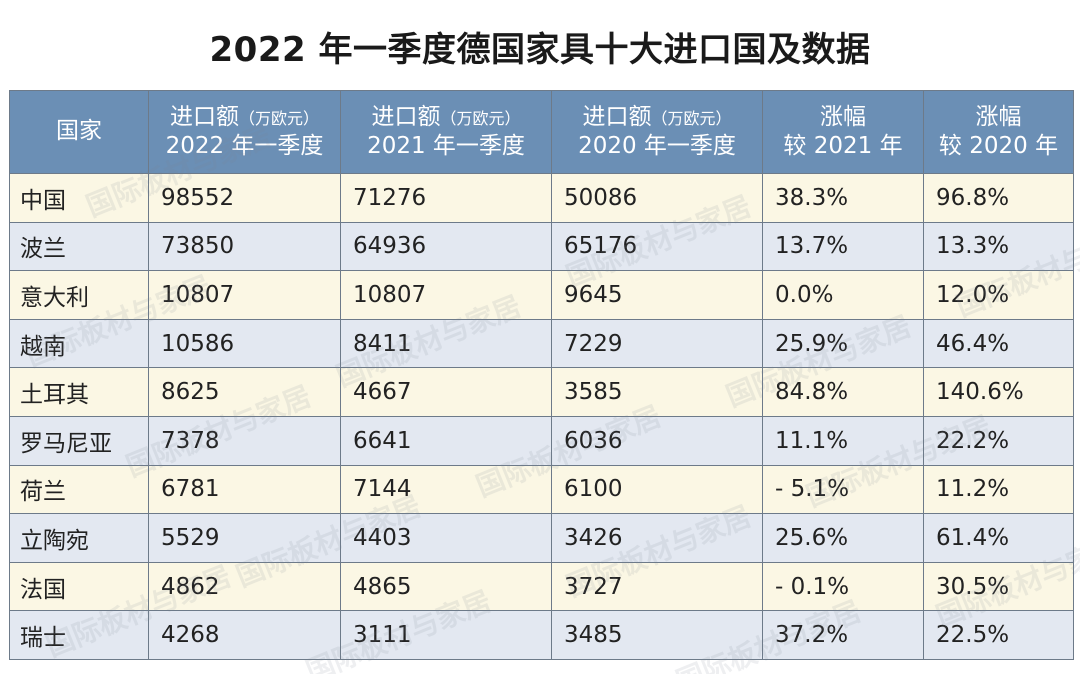 The height and width of the screenshot is (674, 1080). What do you see at coordinates (998, 392) in the screenshot?
I see `cell-growth-2020: 140.6%` at bounding box center [998, 392].